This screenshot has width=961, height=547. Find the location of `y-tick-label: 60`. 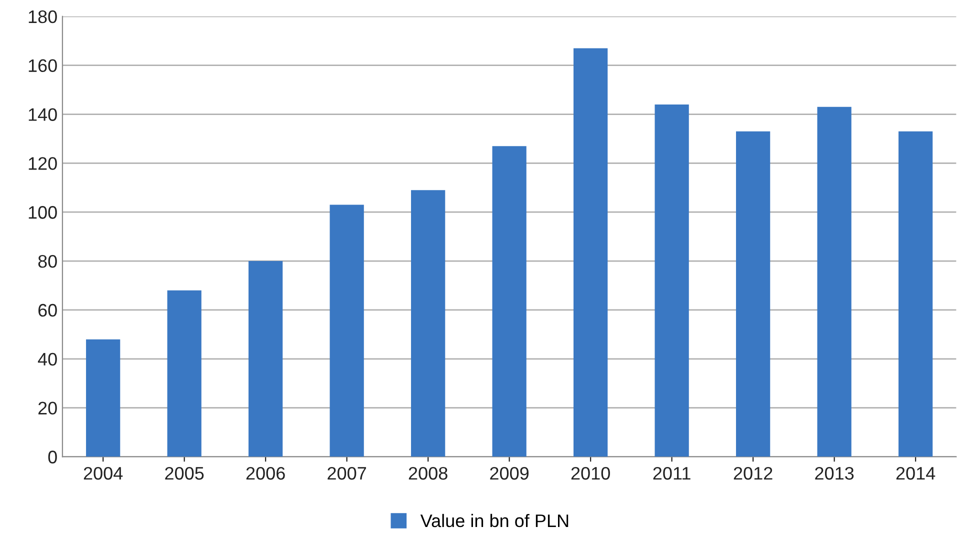

y-tick-label: 60 is located at coordinates (47, 310).